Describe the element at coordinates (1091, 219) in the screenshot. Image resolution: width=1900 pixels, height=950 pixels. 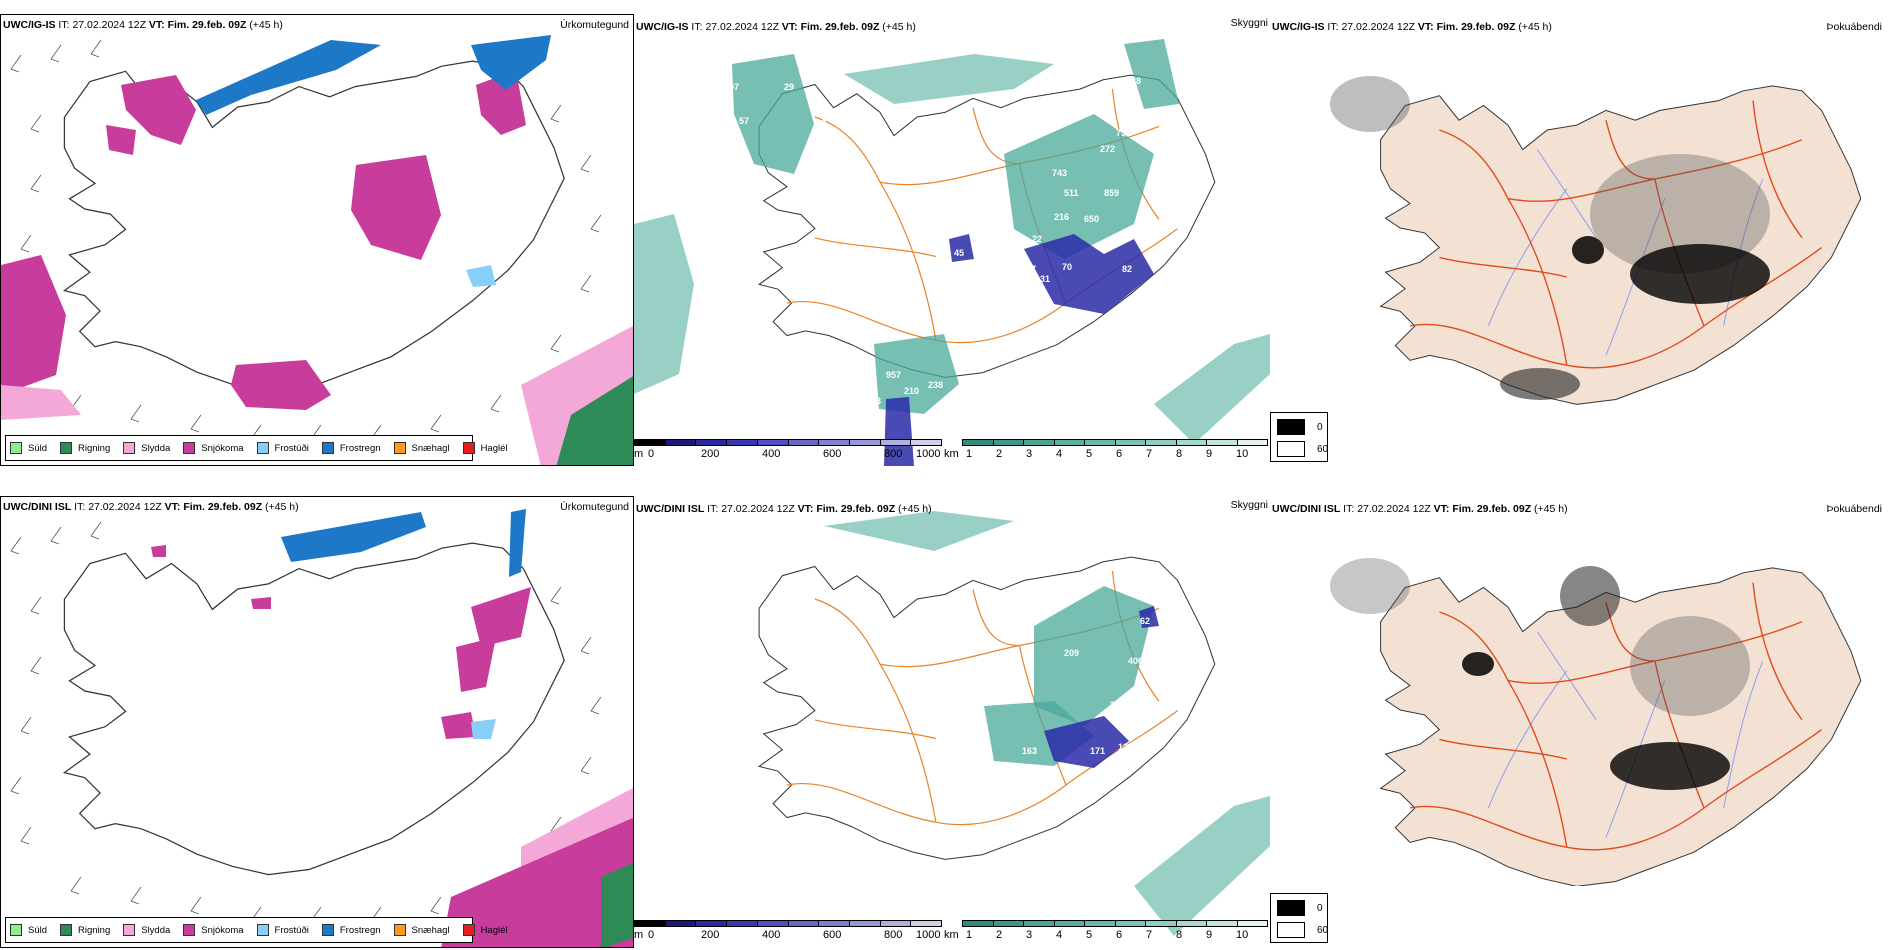
I see `visibility-value: 650` at that location.